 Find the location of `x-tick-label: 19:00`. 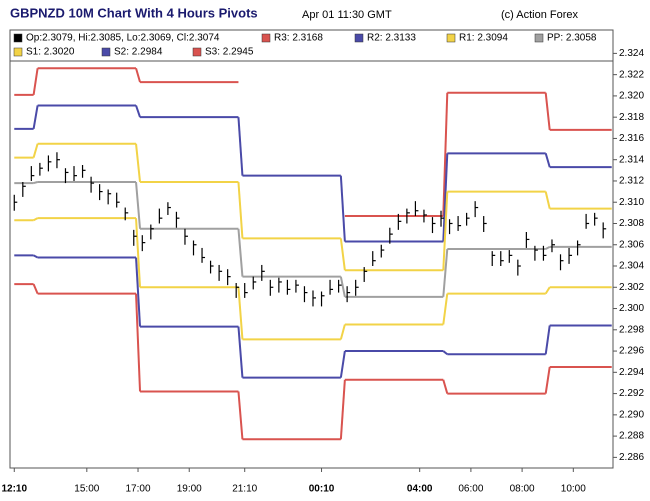

x-tick-label: 19:00 is located at coordinates (189, 489).